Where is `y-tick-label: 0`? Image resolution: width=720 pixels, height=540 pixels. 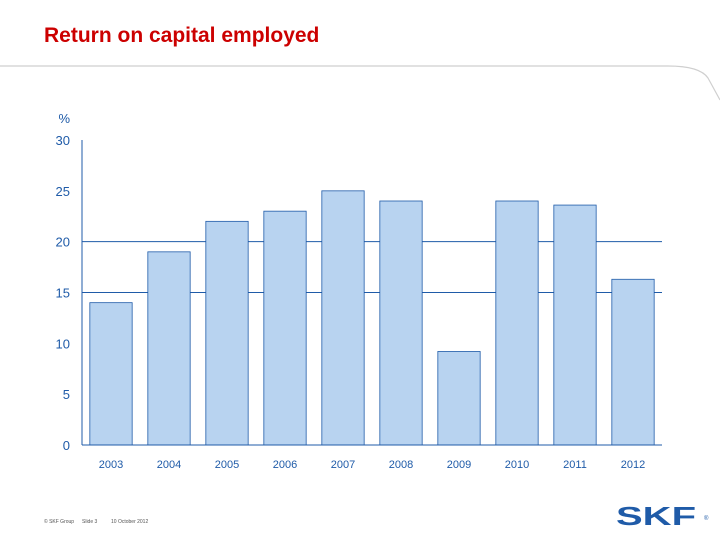 y-tick-label: 0 is located at coordinates (66, 445).